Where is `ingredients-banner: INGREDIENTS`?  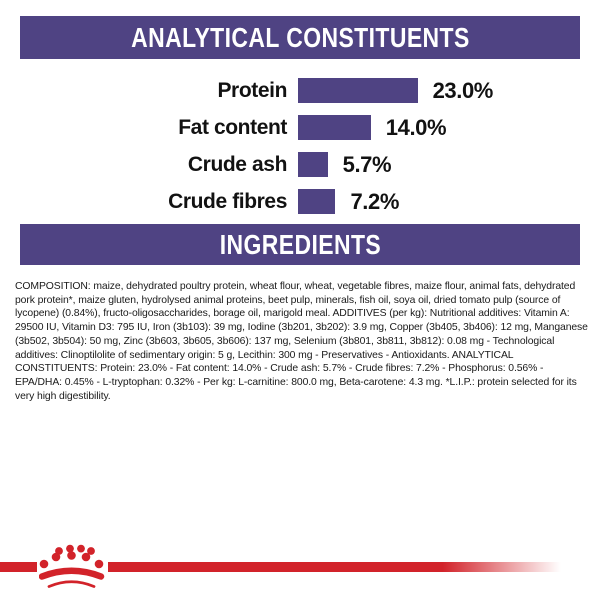 ingredients-banner: INGREDIENTS is located at coordinates (300, 244).